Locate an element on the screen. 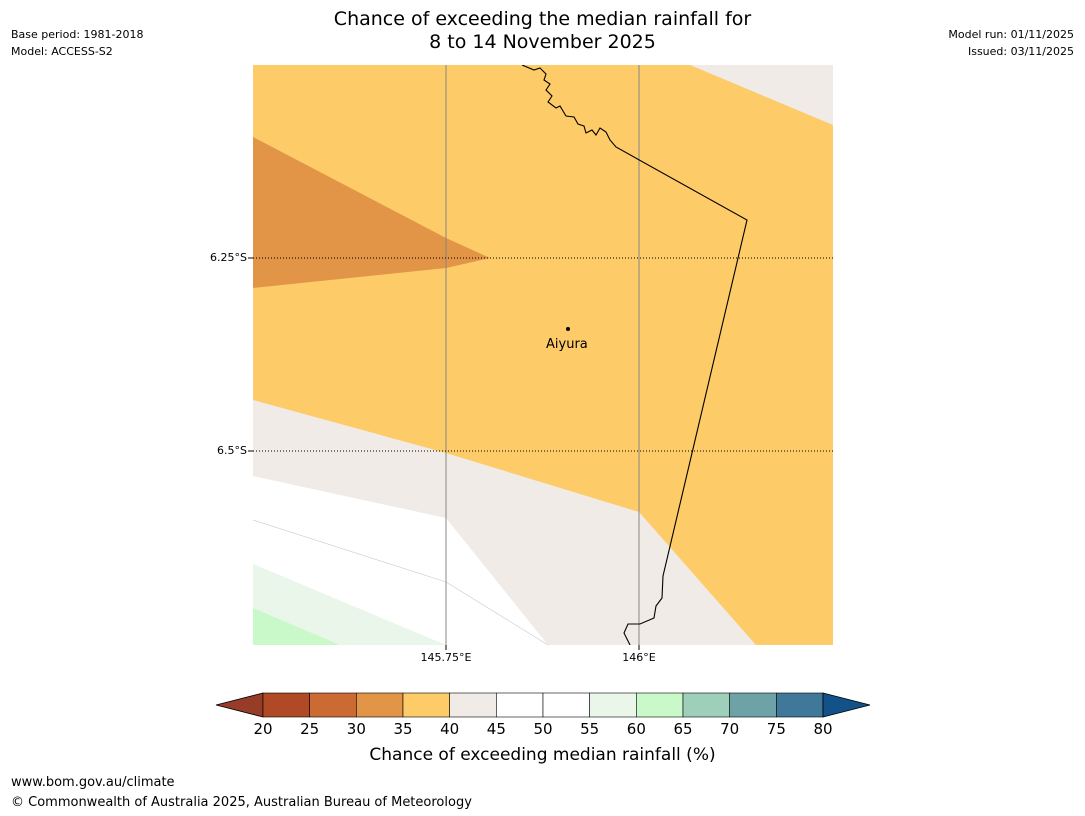  model-run-date: Model run: 01/11/2025 is located at coordinates (1011, 34).